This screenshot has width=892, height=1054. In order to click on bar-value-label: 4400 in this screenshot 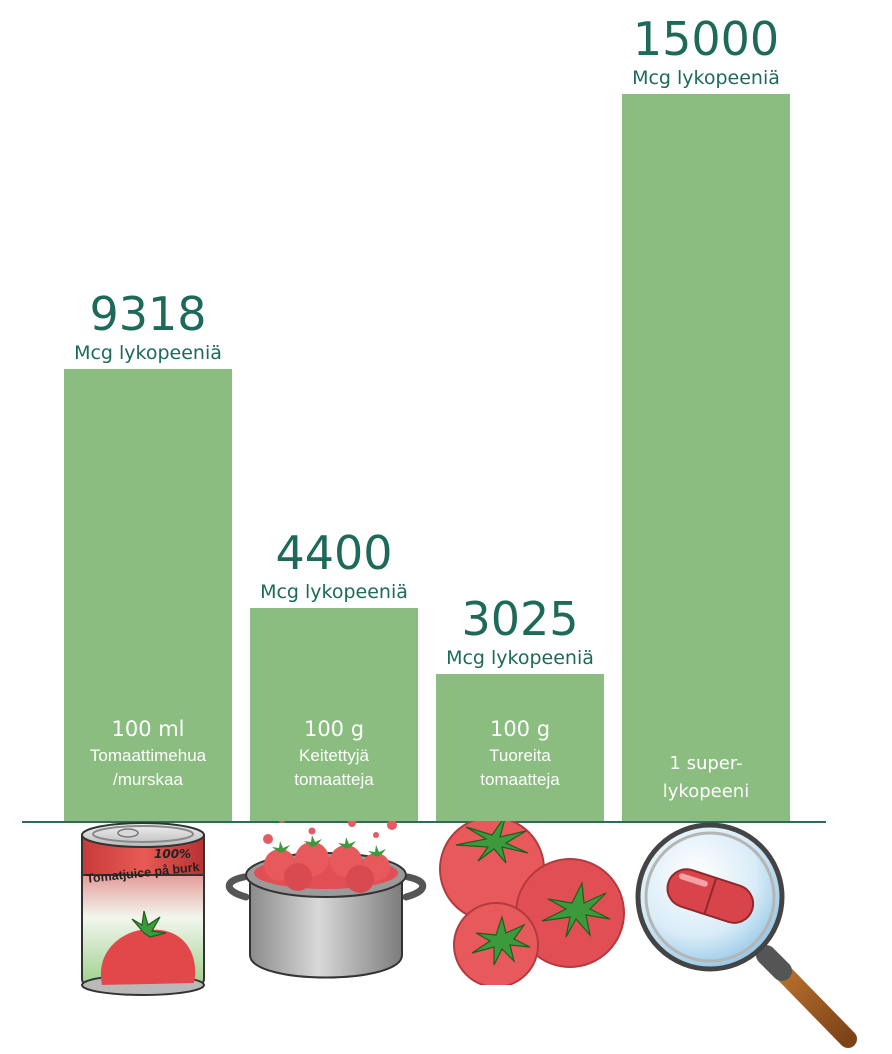, I will do `click(334, 553)`.